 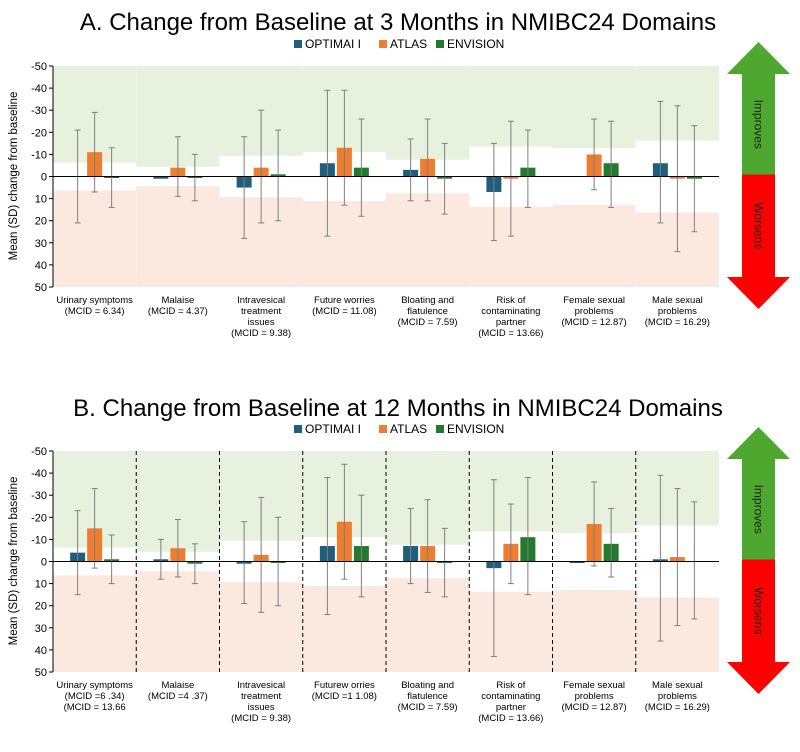 I want to click on chart-b-legend: OPTIMAI I ATLAS ENVISION, so click(x=399, y=429).